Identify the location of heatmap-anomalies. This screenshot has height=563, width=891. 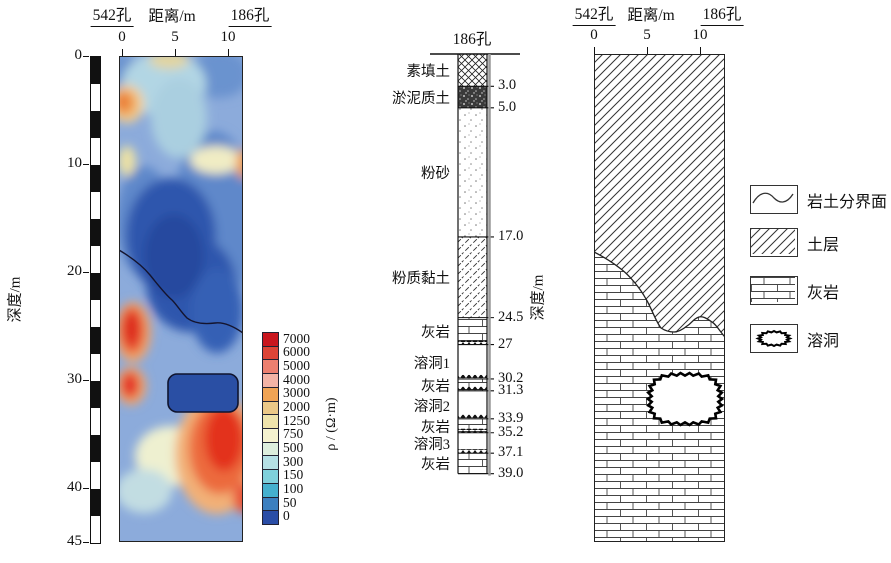
(181, 285).